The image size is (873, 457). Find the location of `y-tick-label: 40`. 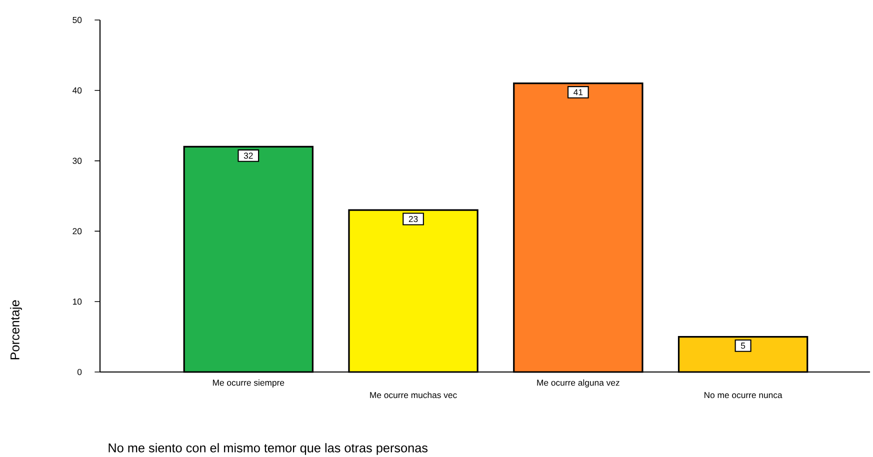

y-tick-label: 40 is located at coordinates (77, 90).